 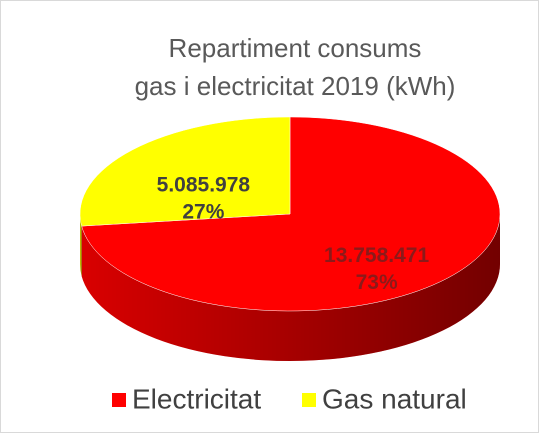 What do you see at coordinates (394, 398) in the screenshot?
I see `legend-label: Gas natural` at bounding box center [394, 398].